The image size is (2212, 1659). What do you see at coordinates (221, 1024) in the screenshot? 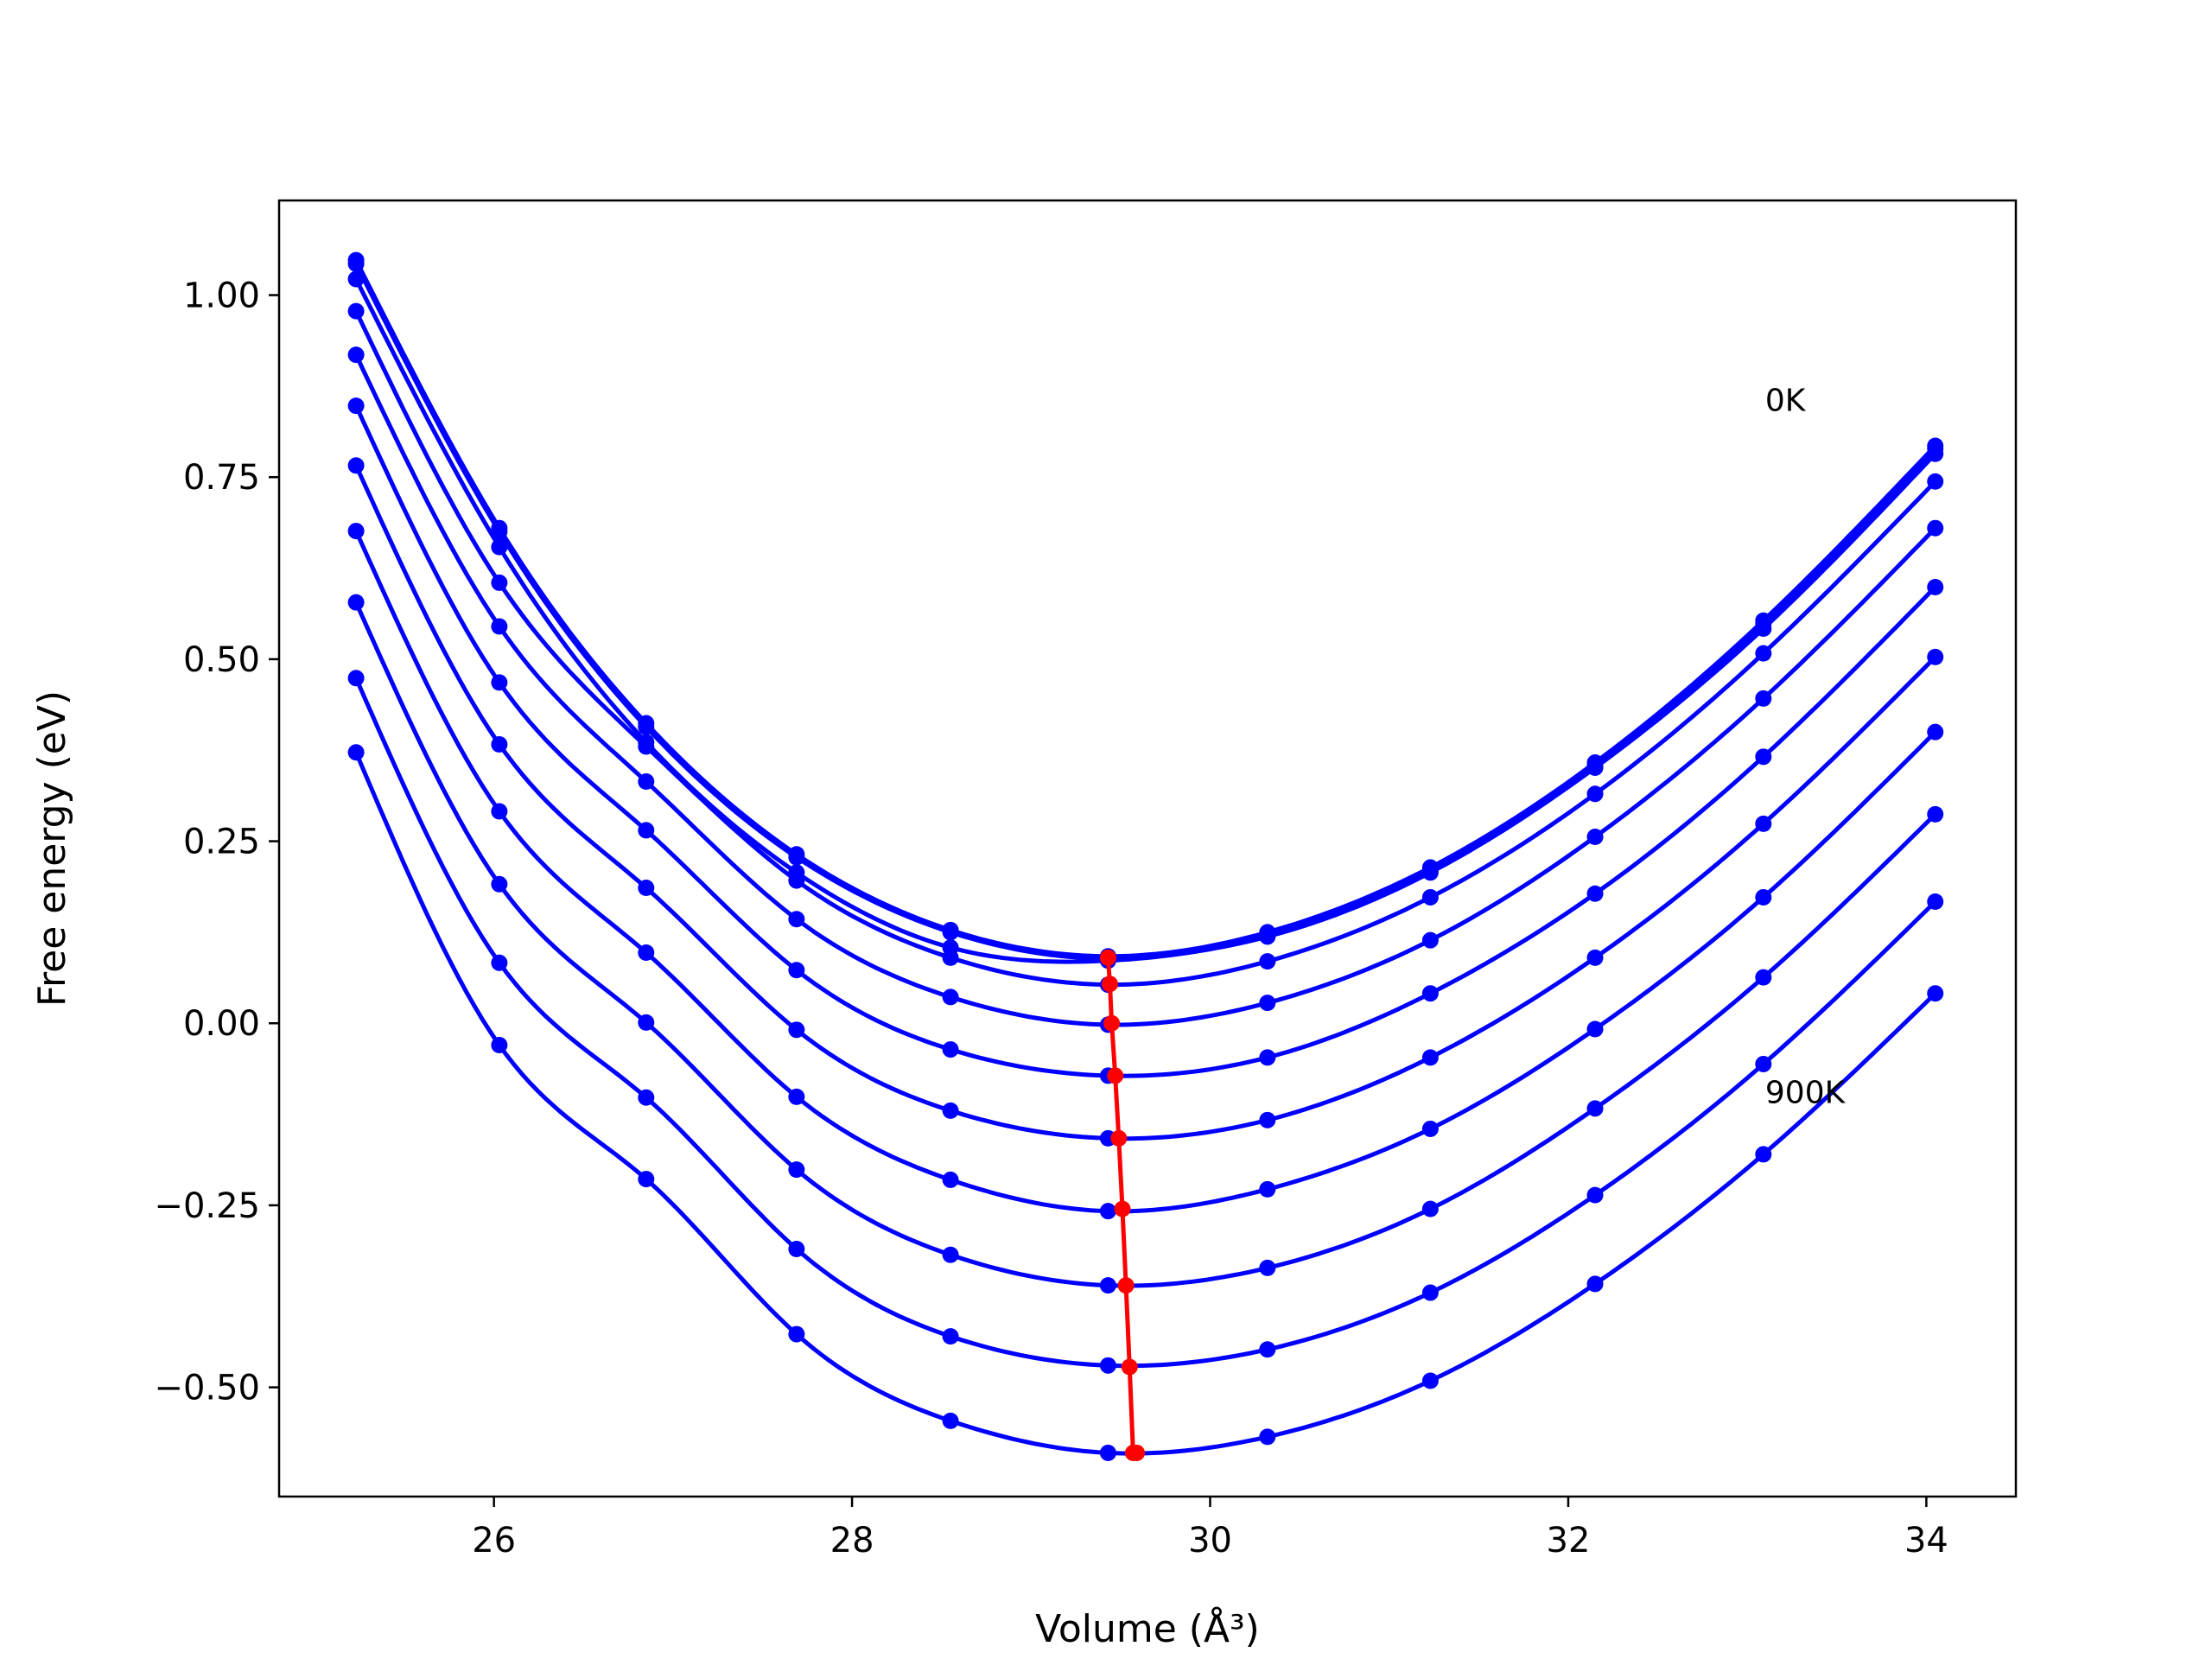
I see `y-tick-label-4: 0.00` at bounding box center [221, 1024].